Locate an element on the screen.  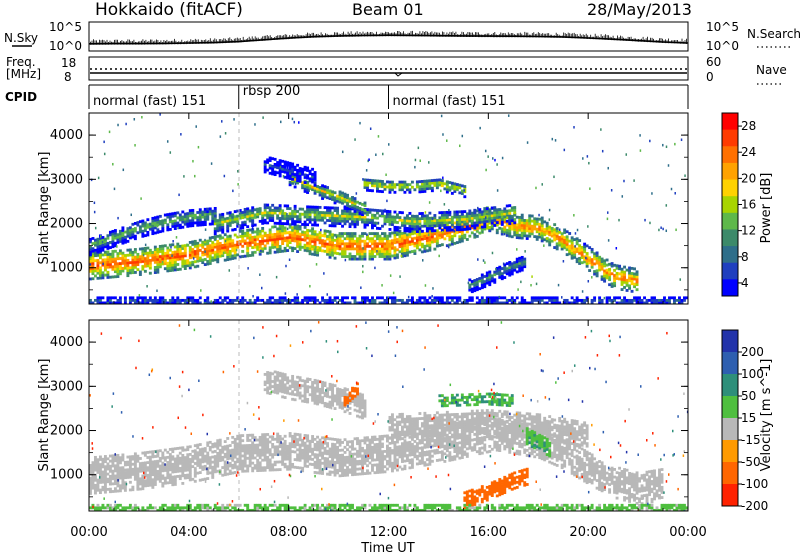
cpid-segment-label-2: normal (fast) 151 is located at coordinates (449, 101).